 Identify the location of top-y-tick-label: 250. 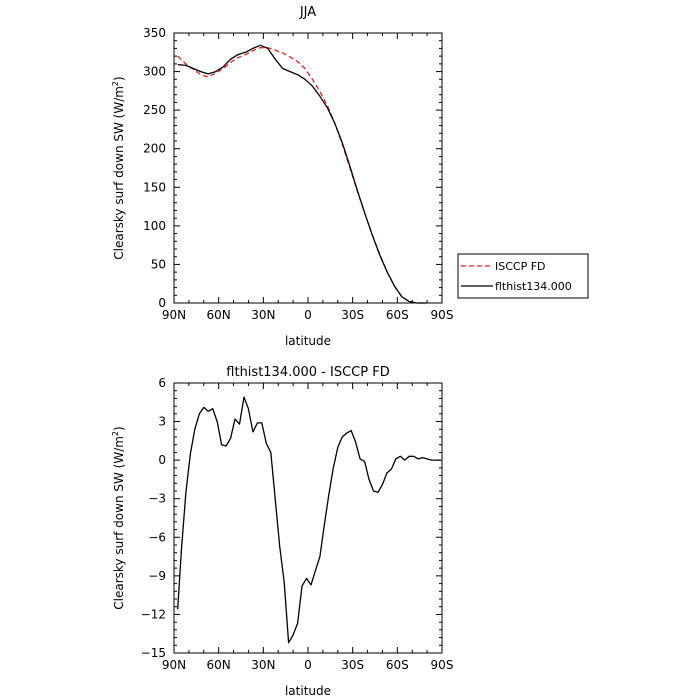
(154, 110).